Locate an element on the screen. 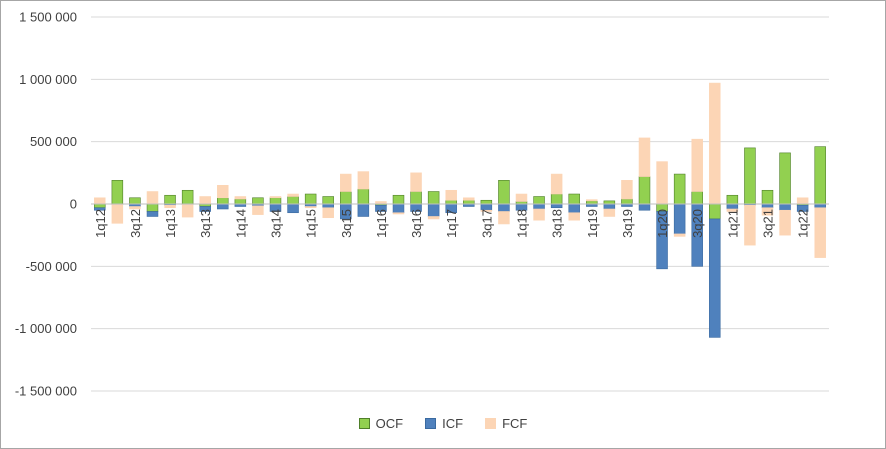 This screenshot has width=886, height=449. bar-fcf-4q16 is located at coordinates (433, 218).